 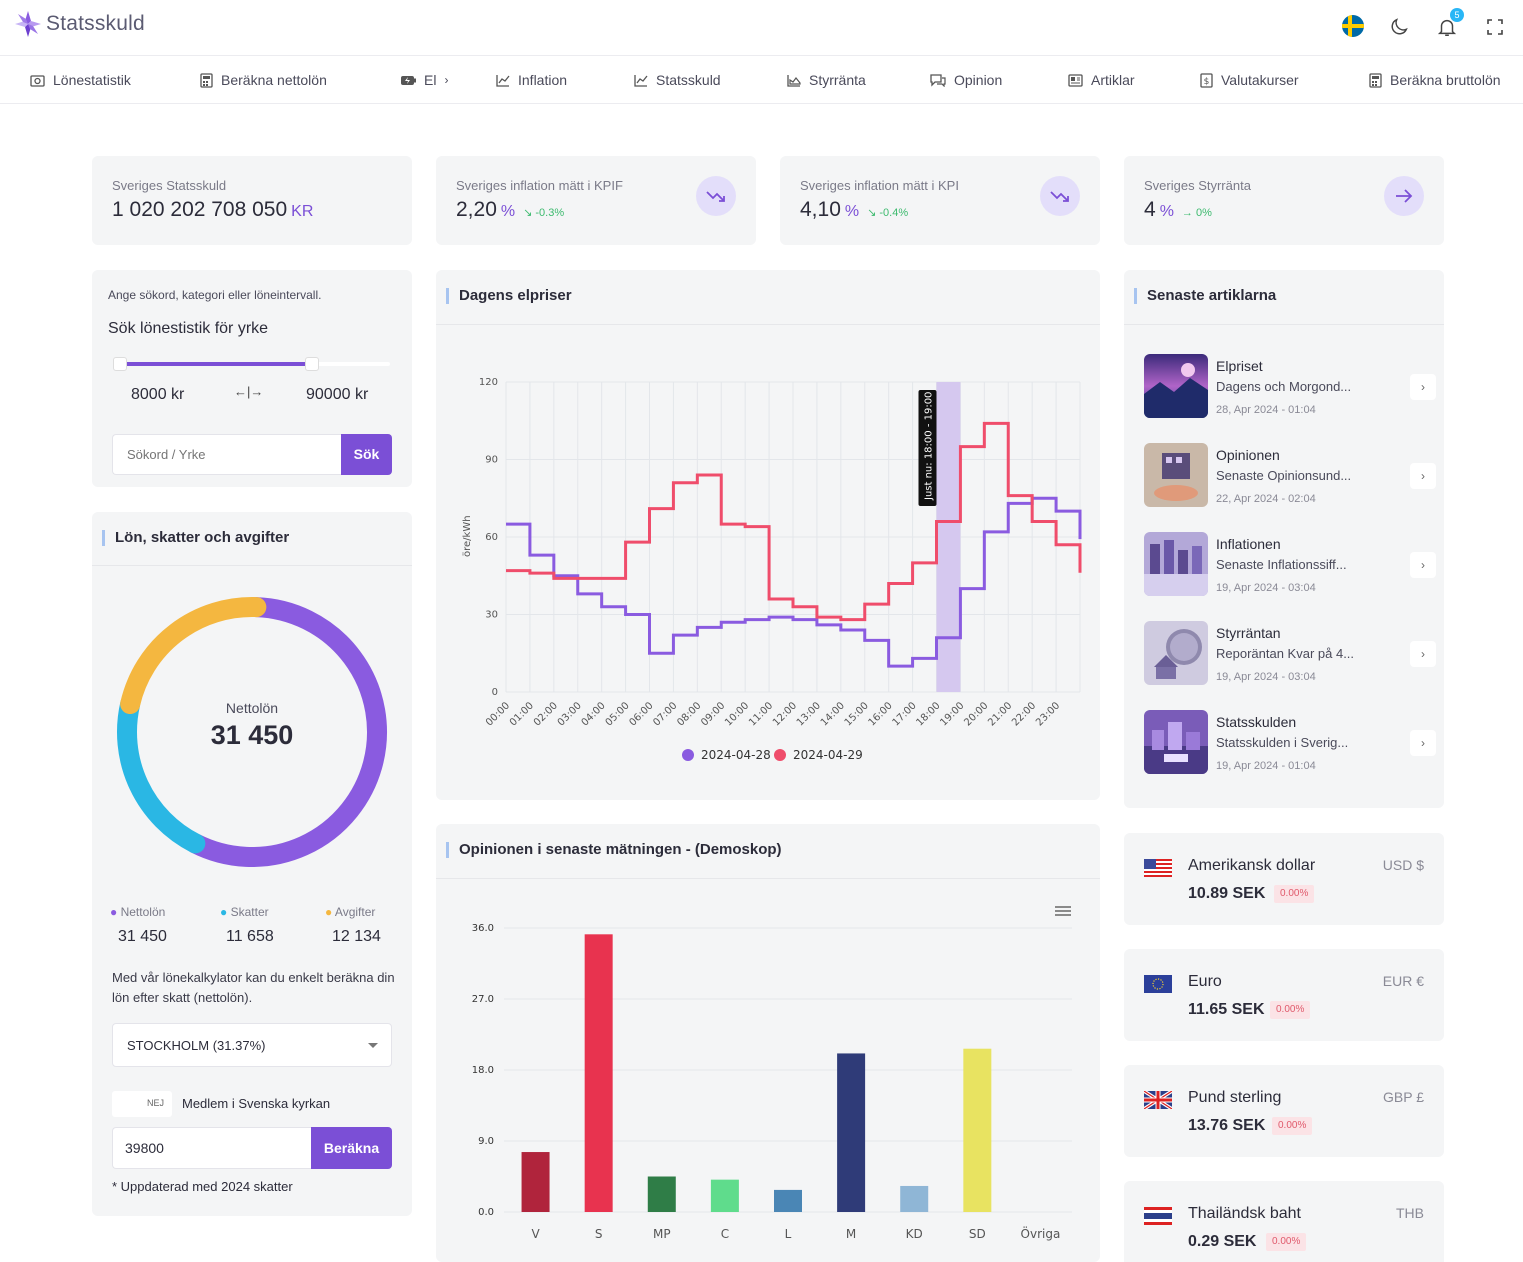 I want to click on article-thumbnail, so click(x=1176, y=742).